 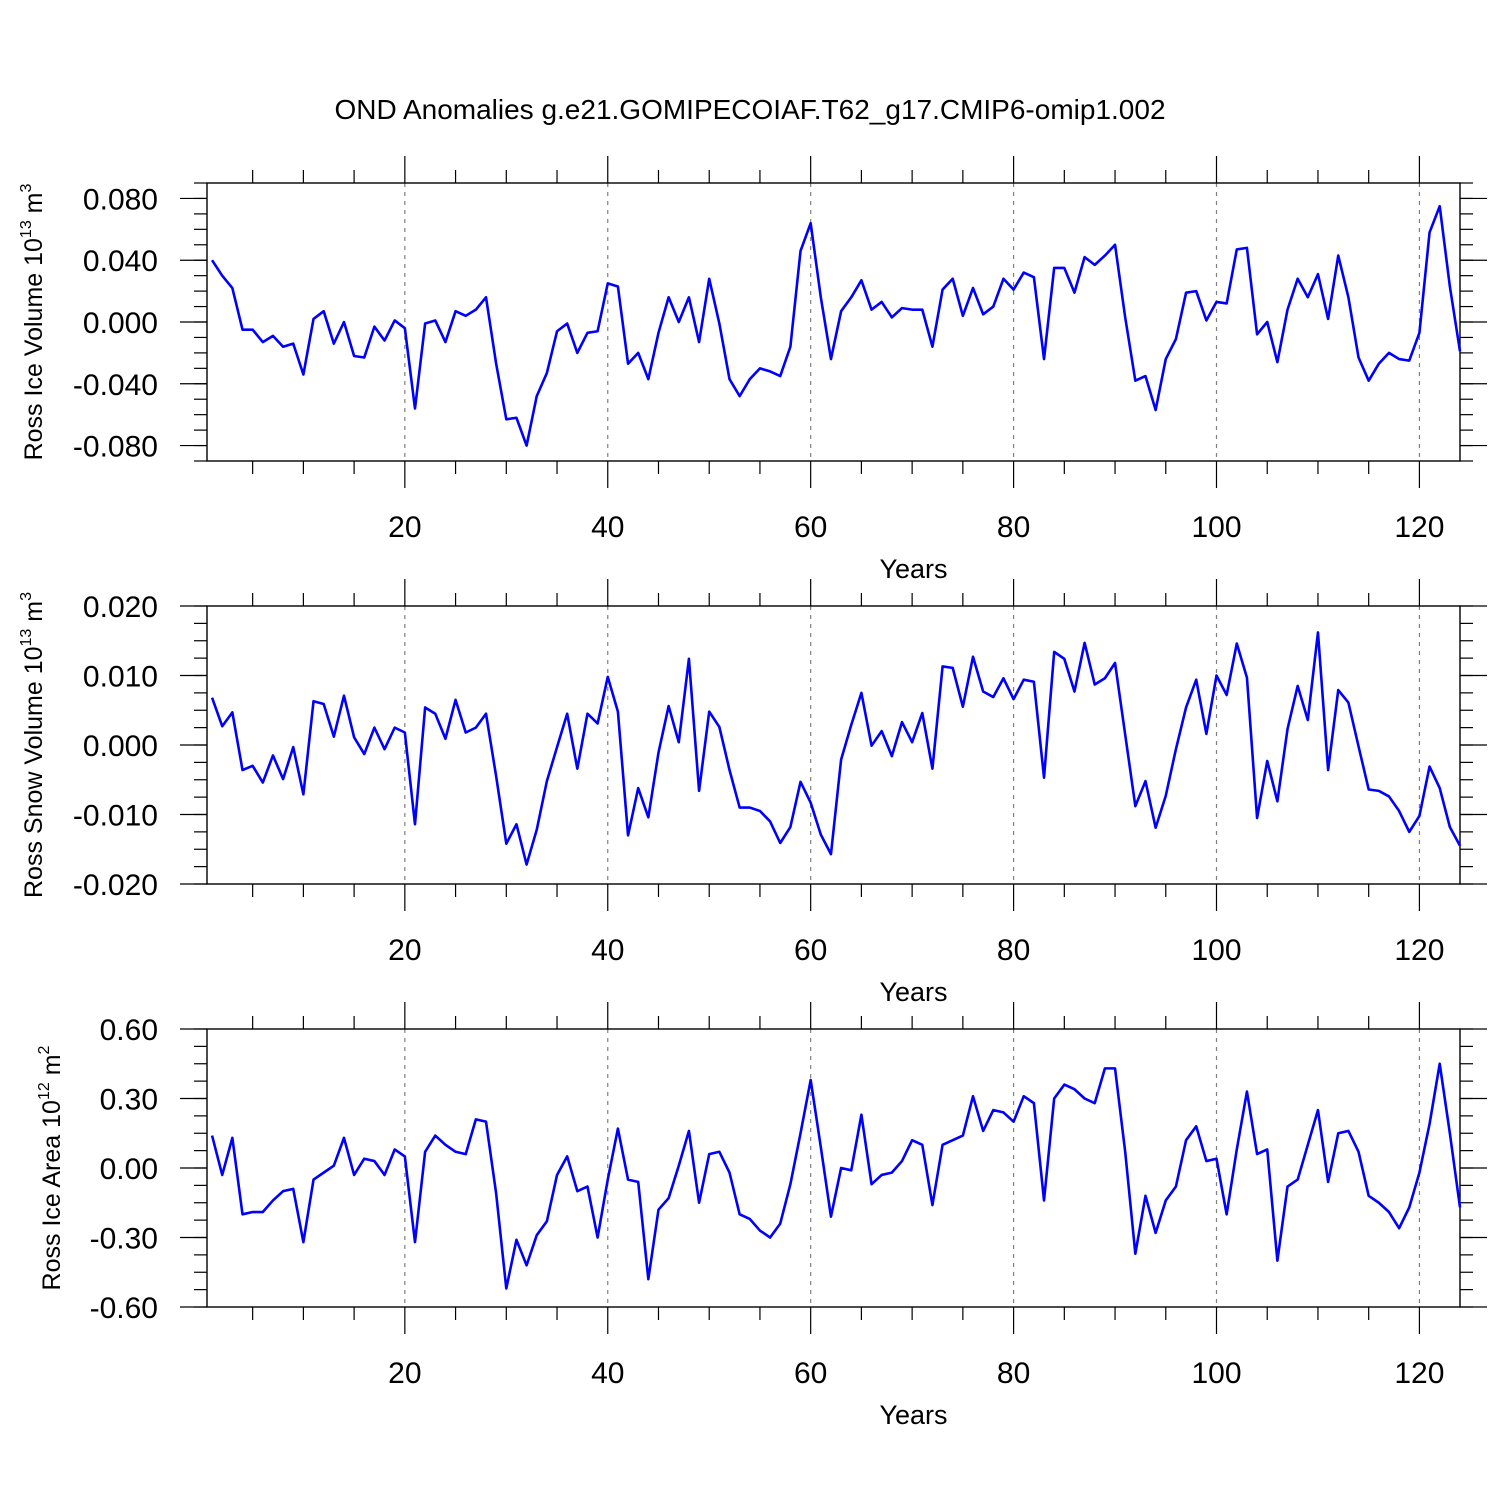 What do you see at coordinates (129, 1030) in the screenshot?
I see `y-tick-label: 0.60` at bounding box center [129, 1030].